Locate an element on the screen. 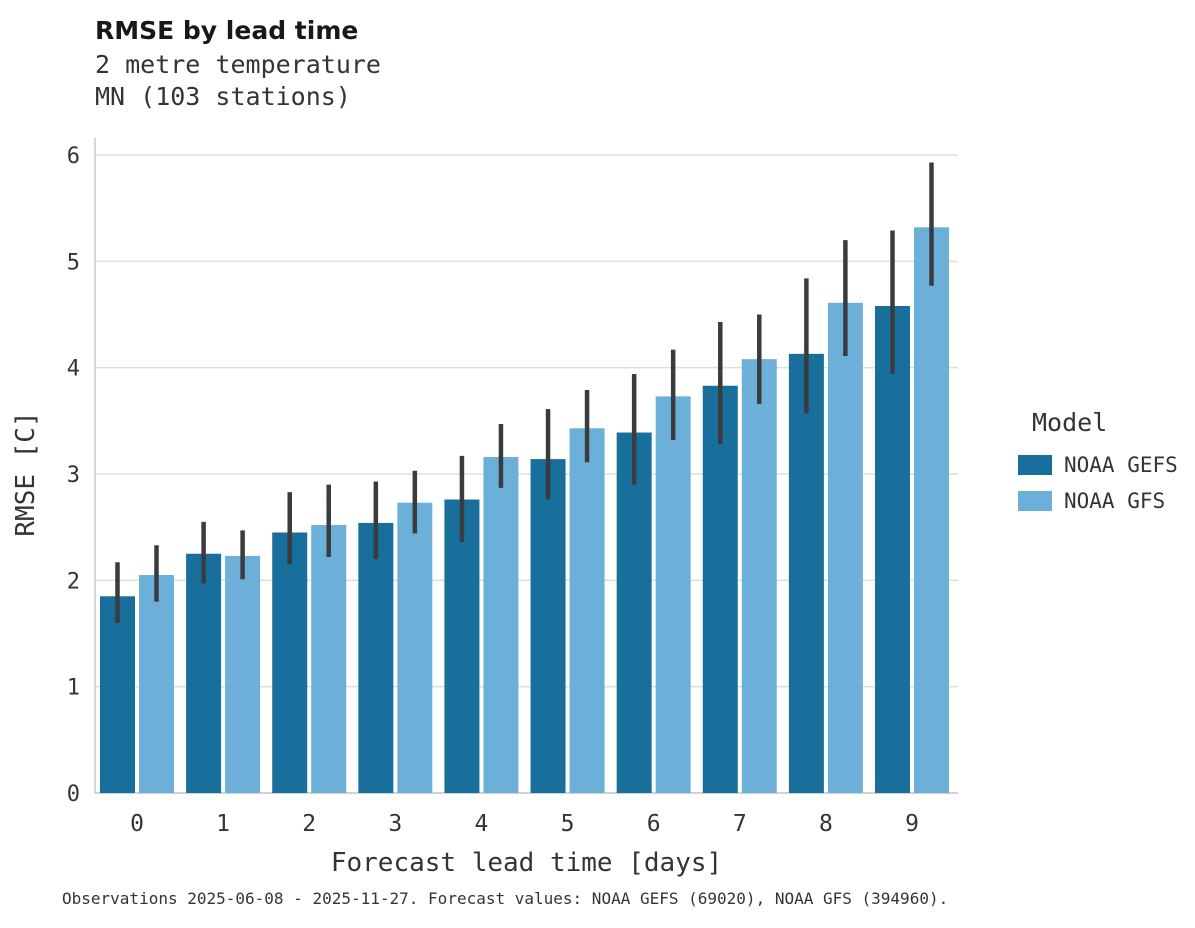 The height and width of the screenshot is (928, 1195). x-tick-label-2: 2 is located at coordinates (309, 824).